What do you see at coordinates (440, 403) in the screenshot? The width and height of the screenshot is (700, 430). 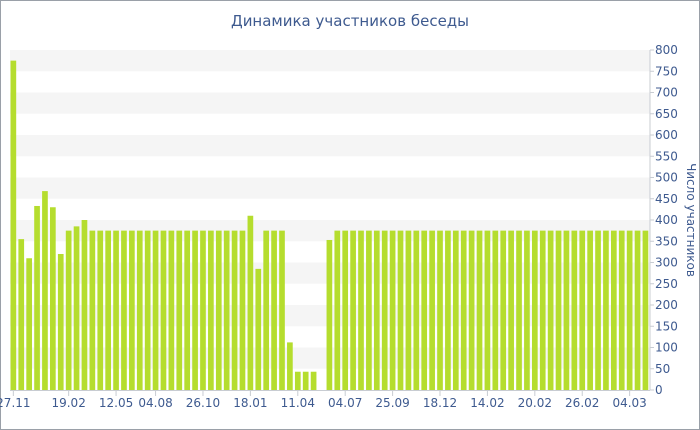 I see `x-tick-label: 18.12` at bounding box center [440, 403].